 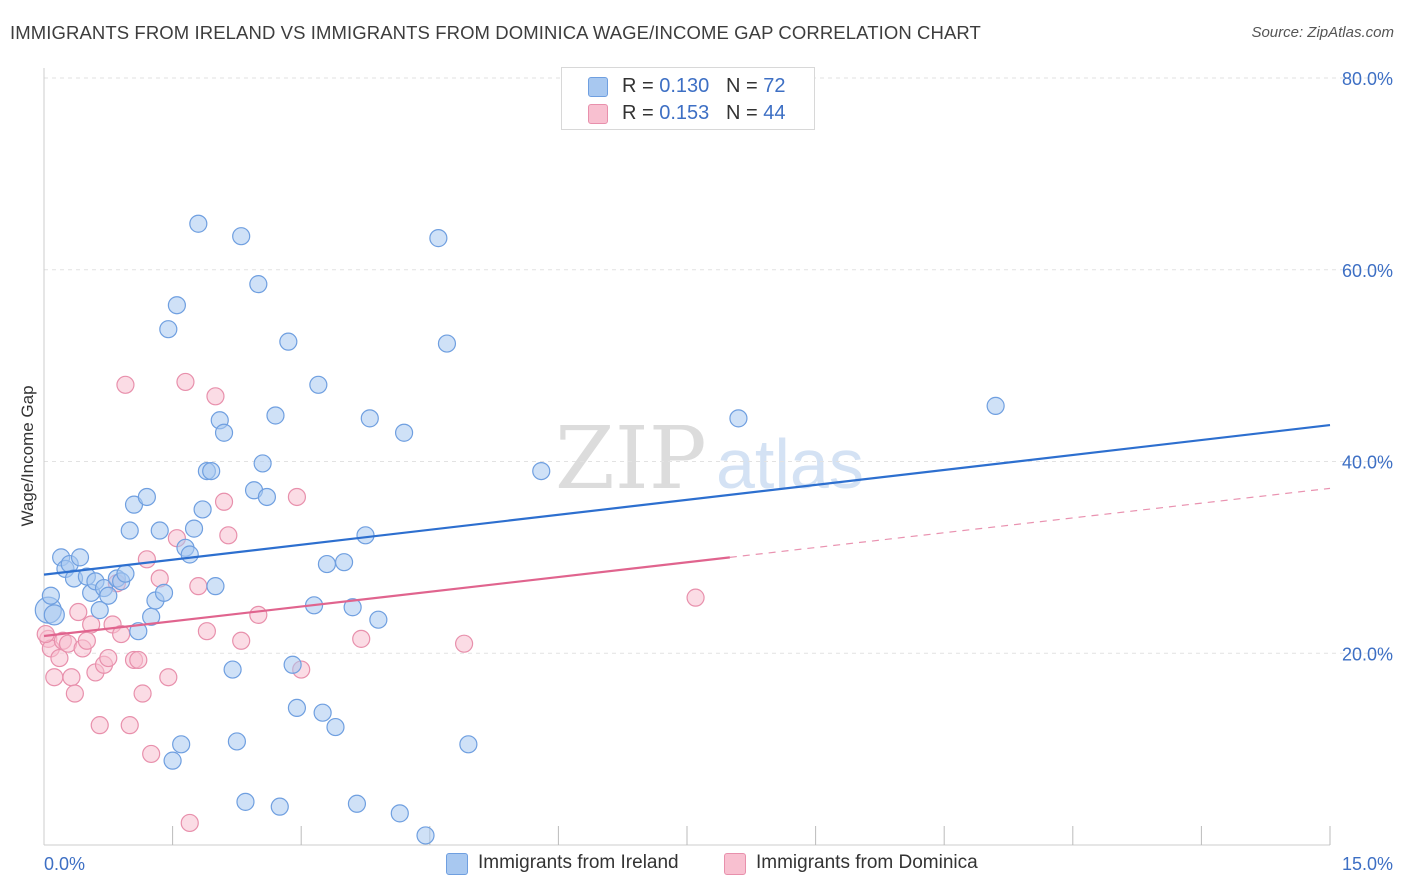 What do you see at coordinates (688, 98) in the screenshot?
I see `correlation-legend: R = 0.130 N = 72 R = 0.153 N = 44` at bounding box center [688, 98].